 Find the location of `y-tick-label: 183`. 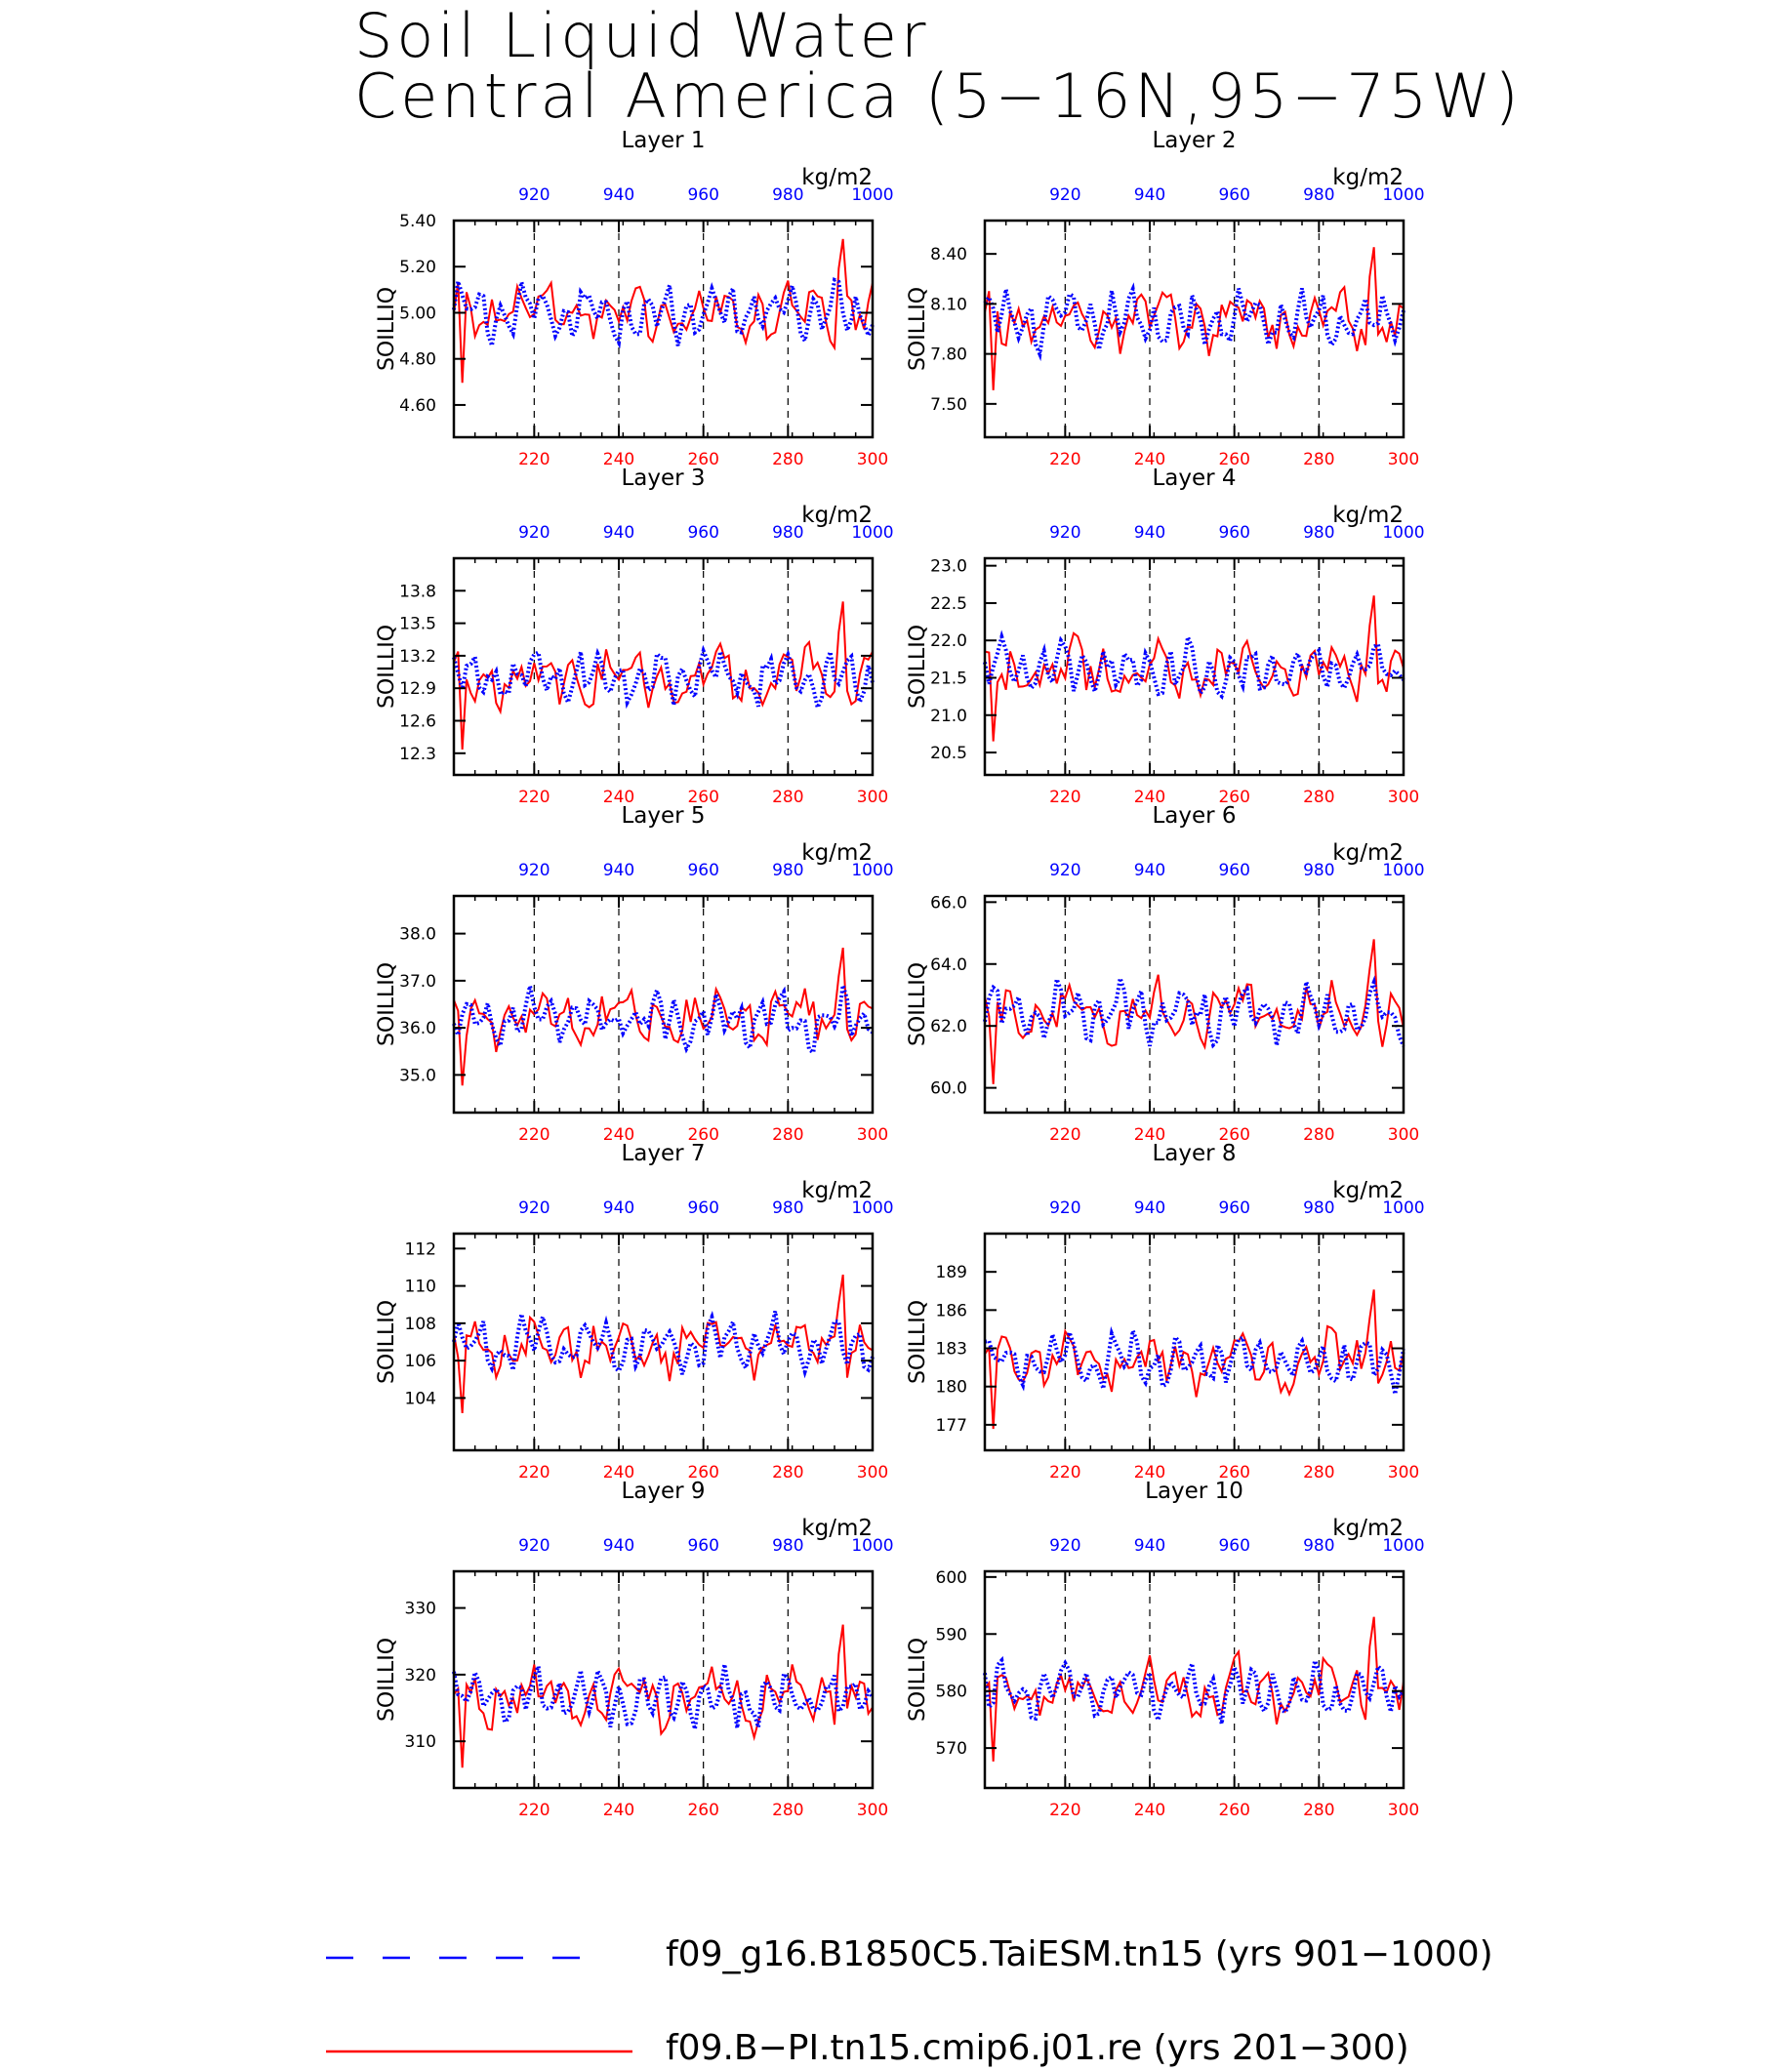

y-tick-label: 183 is located at coordinates (951, 1350).